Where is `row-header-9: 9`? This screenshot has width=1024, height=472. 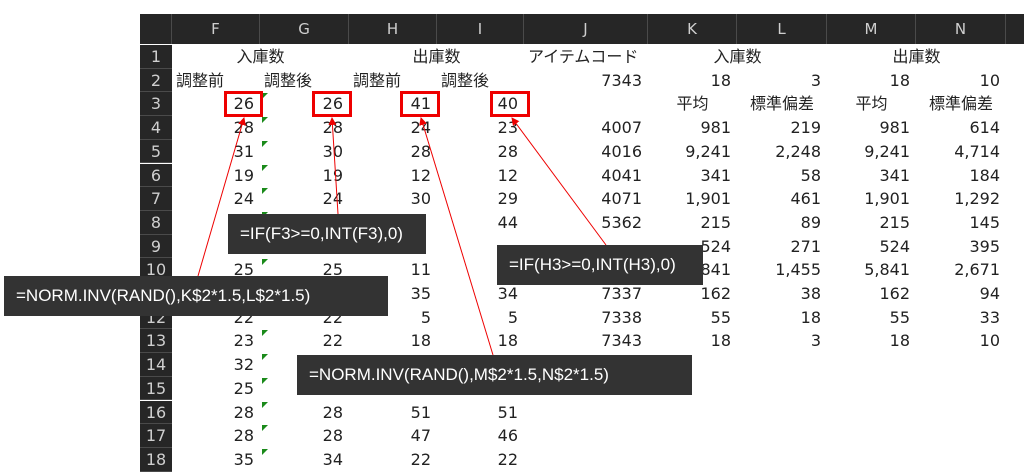 row-header-9: 9 is located at coordinates (156, 246).